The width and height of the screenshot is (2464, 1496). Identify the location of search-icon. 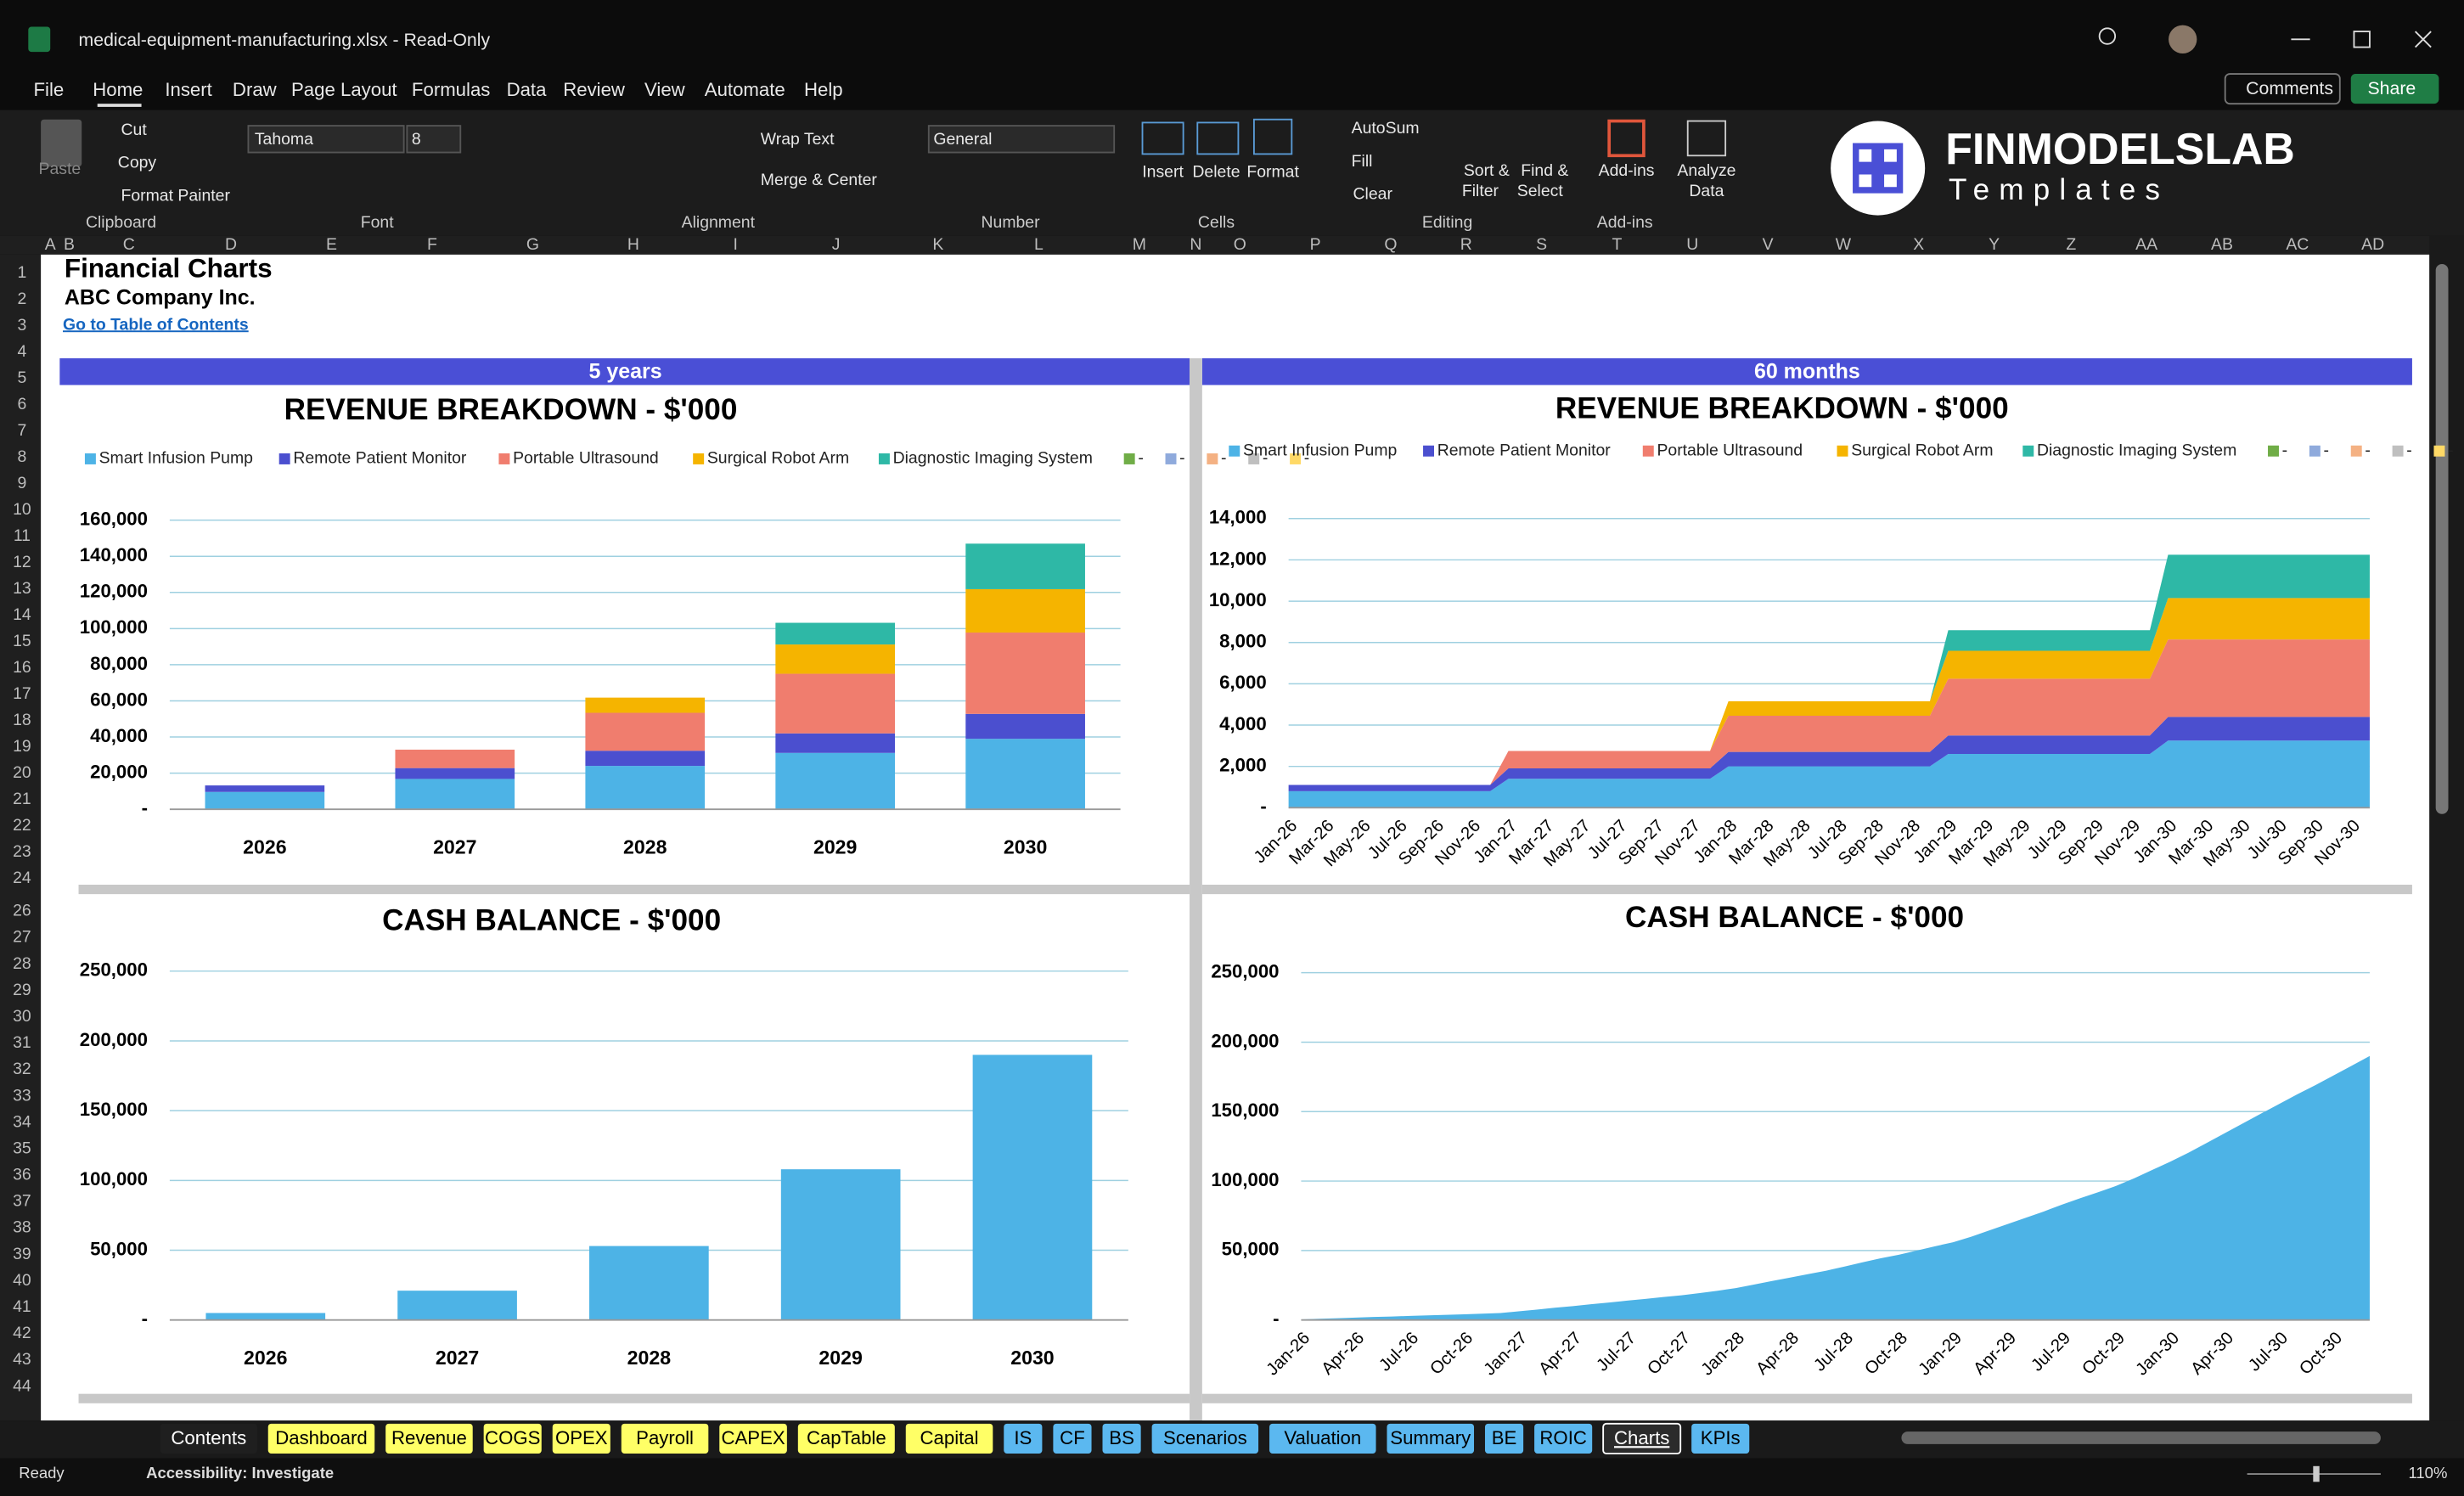
(2107, 36).